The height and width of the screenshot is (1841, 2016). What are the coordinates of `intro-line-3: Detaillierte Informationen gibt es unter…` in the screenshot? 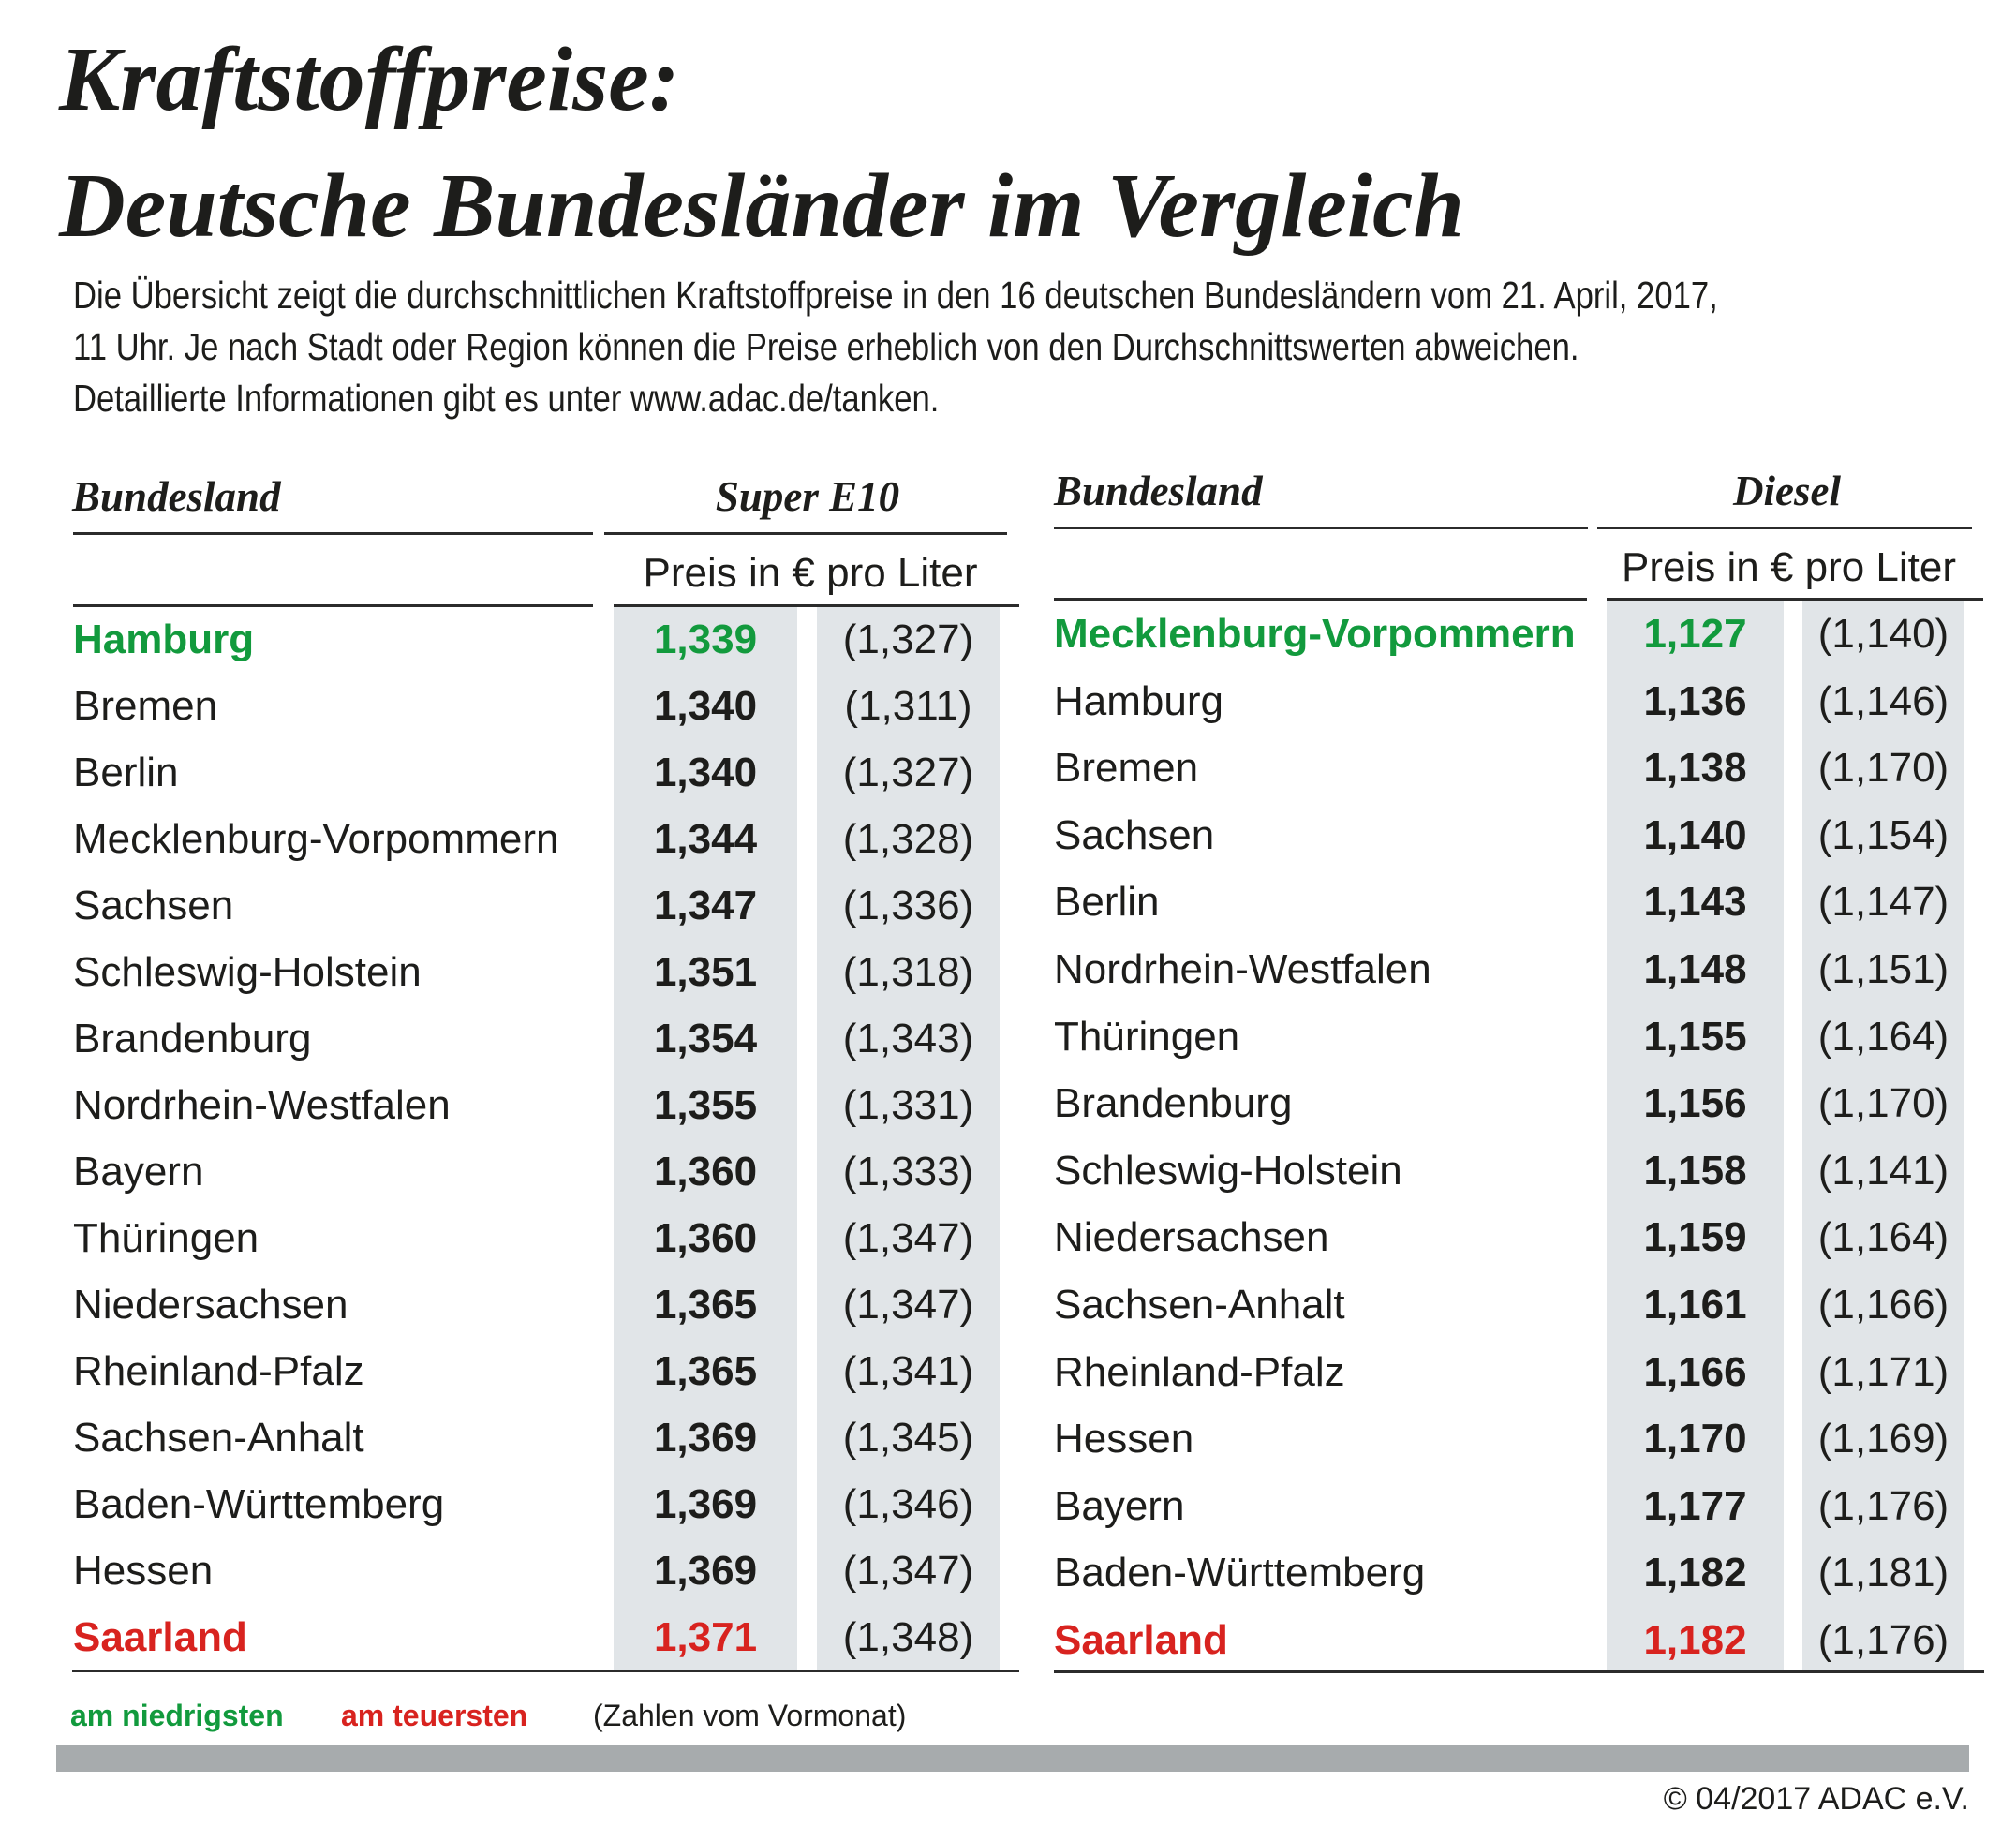 It's located at (507, 398).